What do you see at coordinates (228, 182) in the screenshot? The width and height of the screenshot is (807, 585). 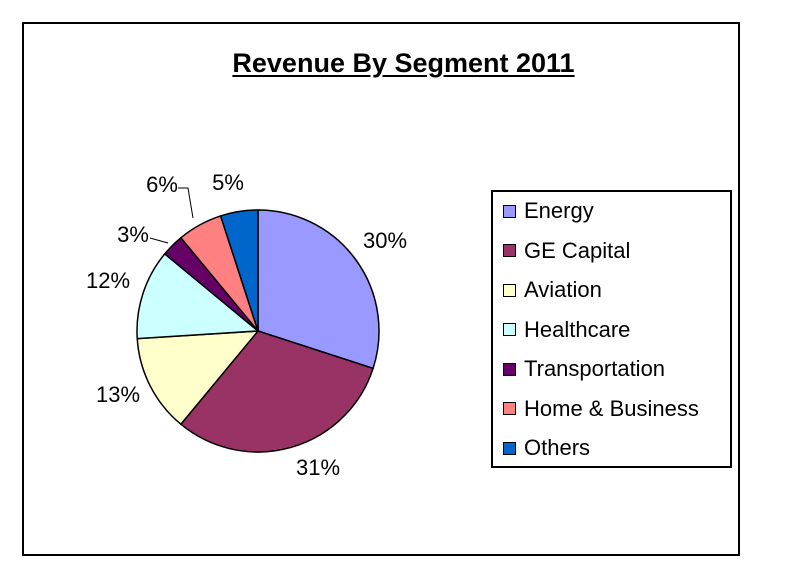 I see `data-label: 5%` at bounding box center [228, 182].